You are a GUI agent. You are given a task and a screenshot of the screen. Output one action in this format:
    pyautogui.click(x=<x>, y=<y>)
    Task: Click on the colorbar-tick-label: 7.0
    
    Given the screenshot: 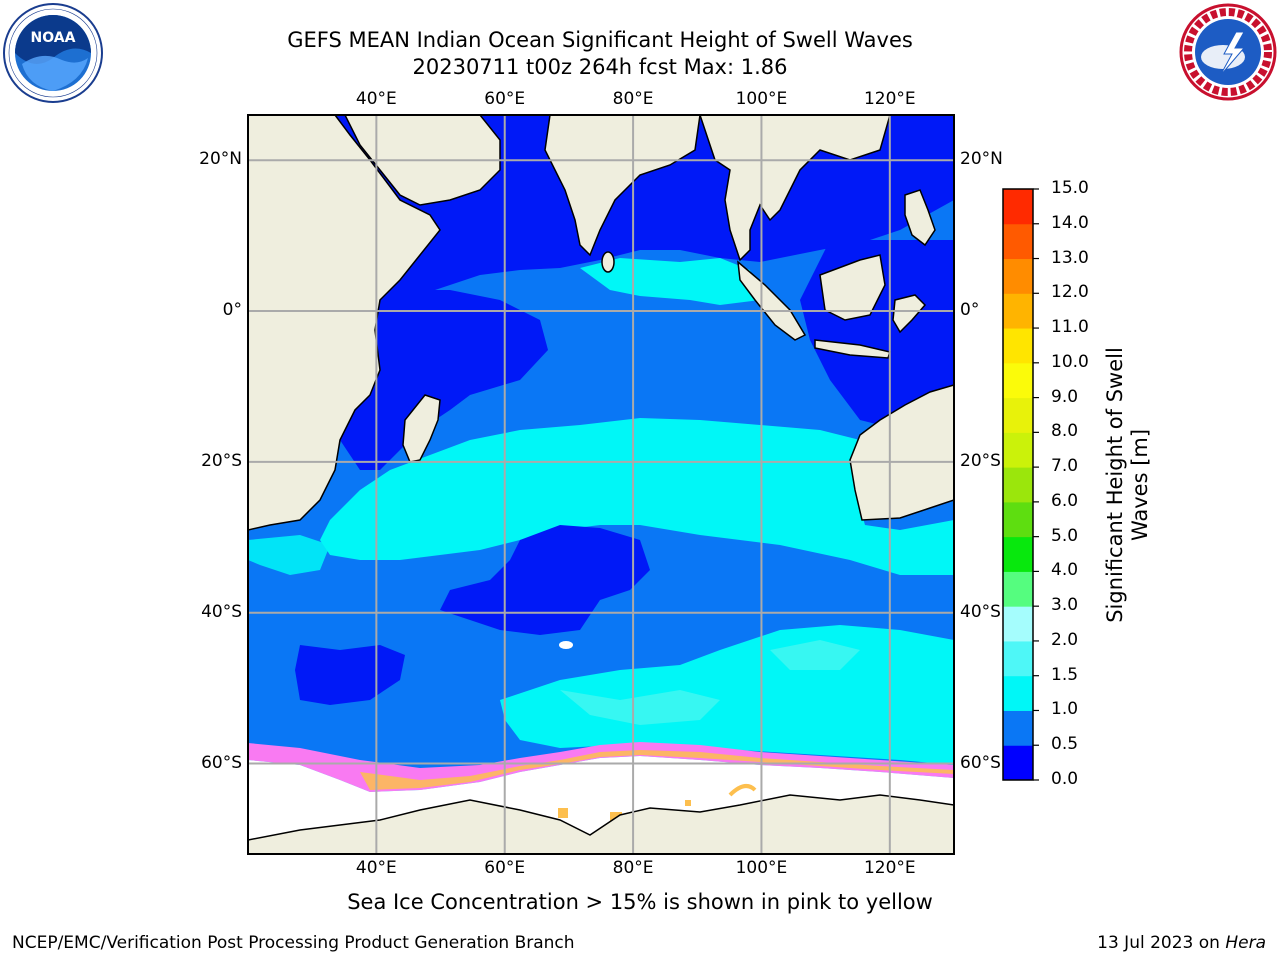 What is the action you would take?
    pyautogui.click(x=1065, y=466)
    